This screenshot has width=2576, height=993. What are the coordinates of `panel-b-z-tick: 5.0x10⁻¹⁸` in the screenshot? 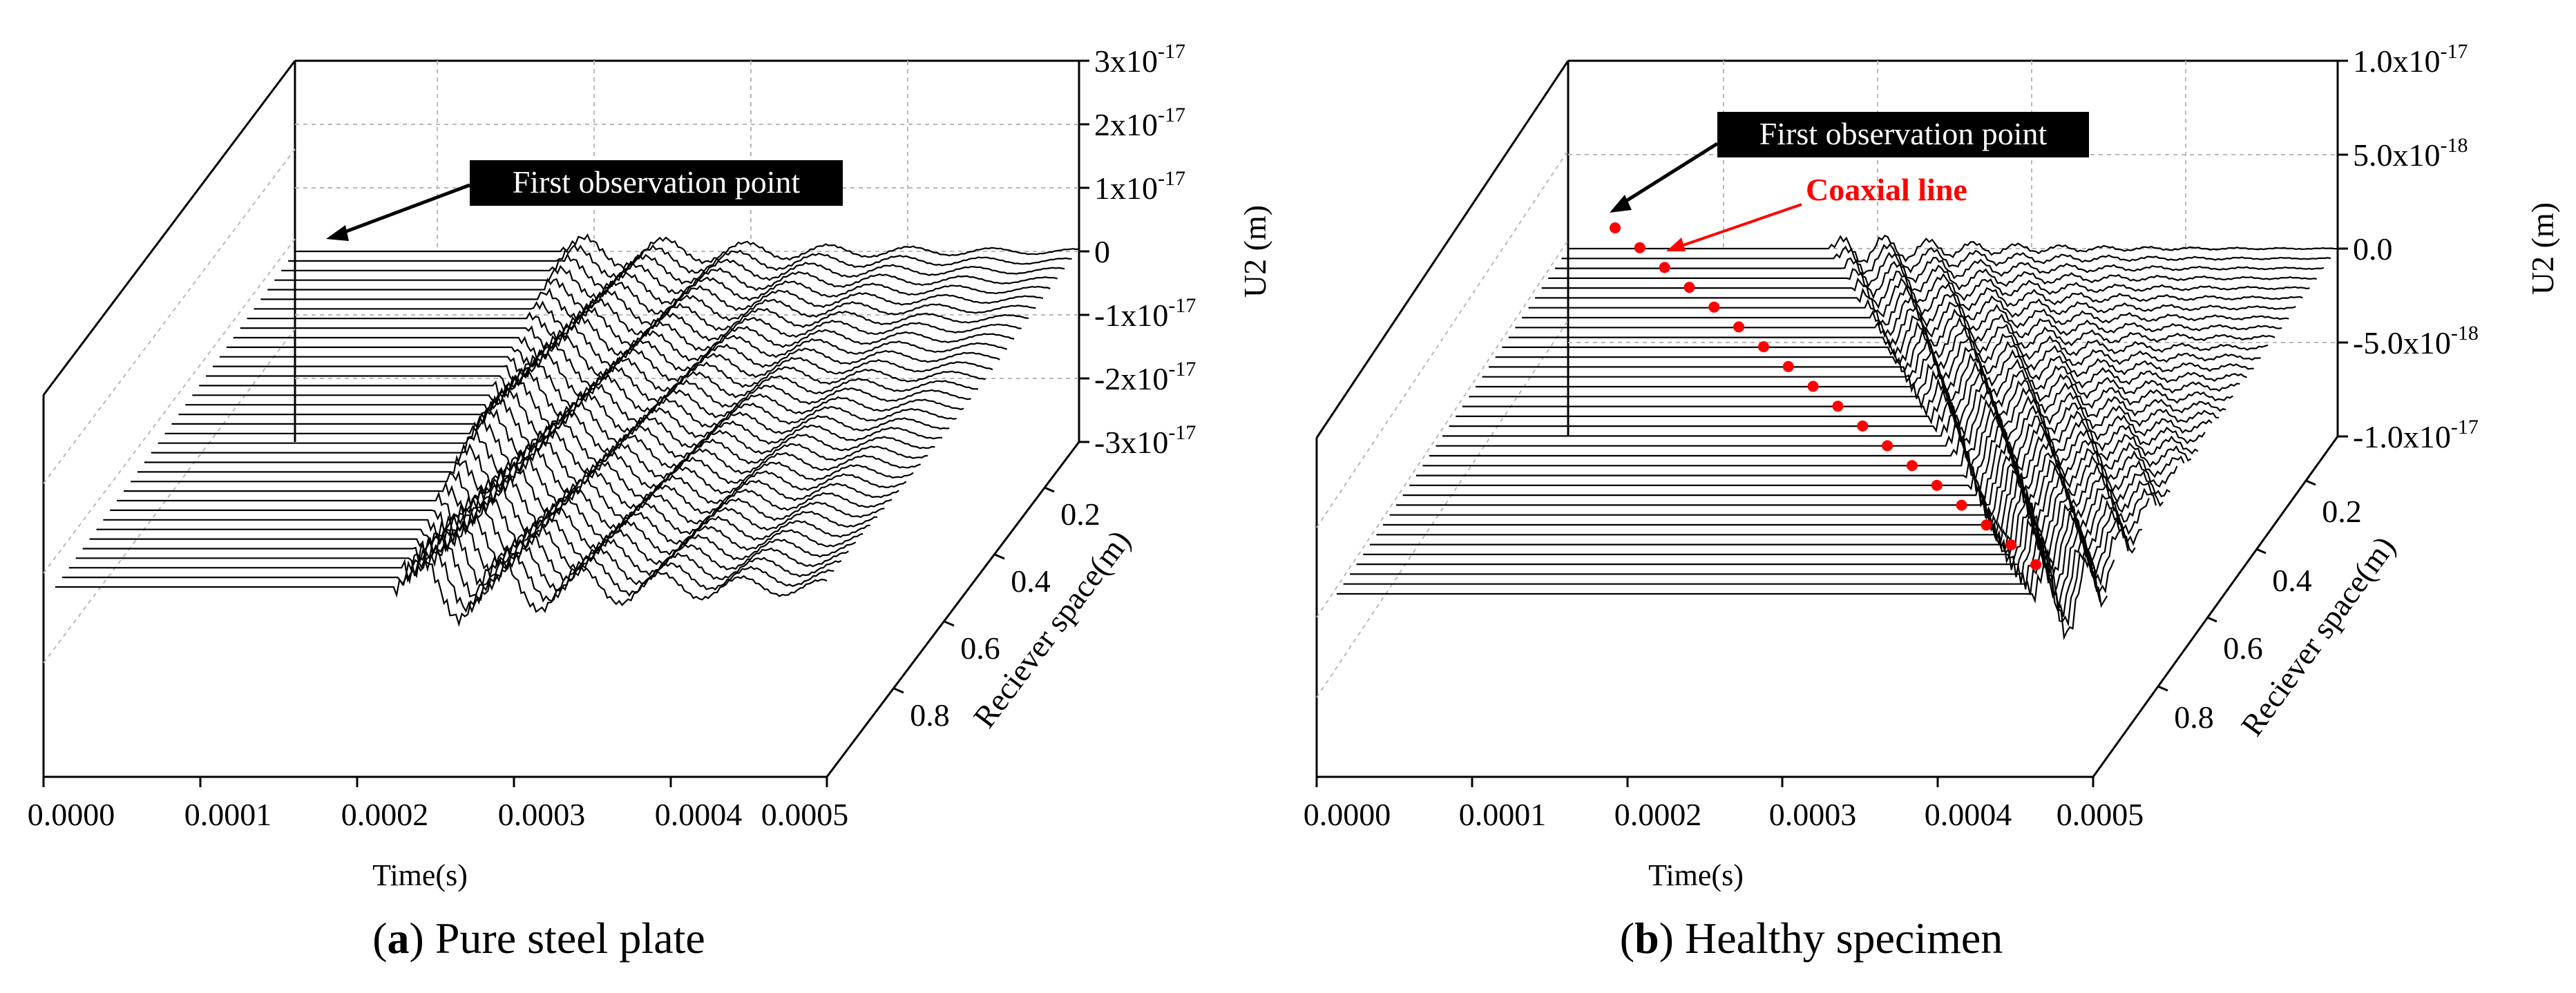 It's located at (2410, 153).